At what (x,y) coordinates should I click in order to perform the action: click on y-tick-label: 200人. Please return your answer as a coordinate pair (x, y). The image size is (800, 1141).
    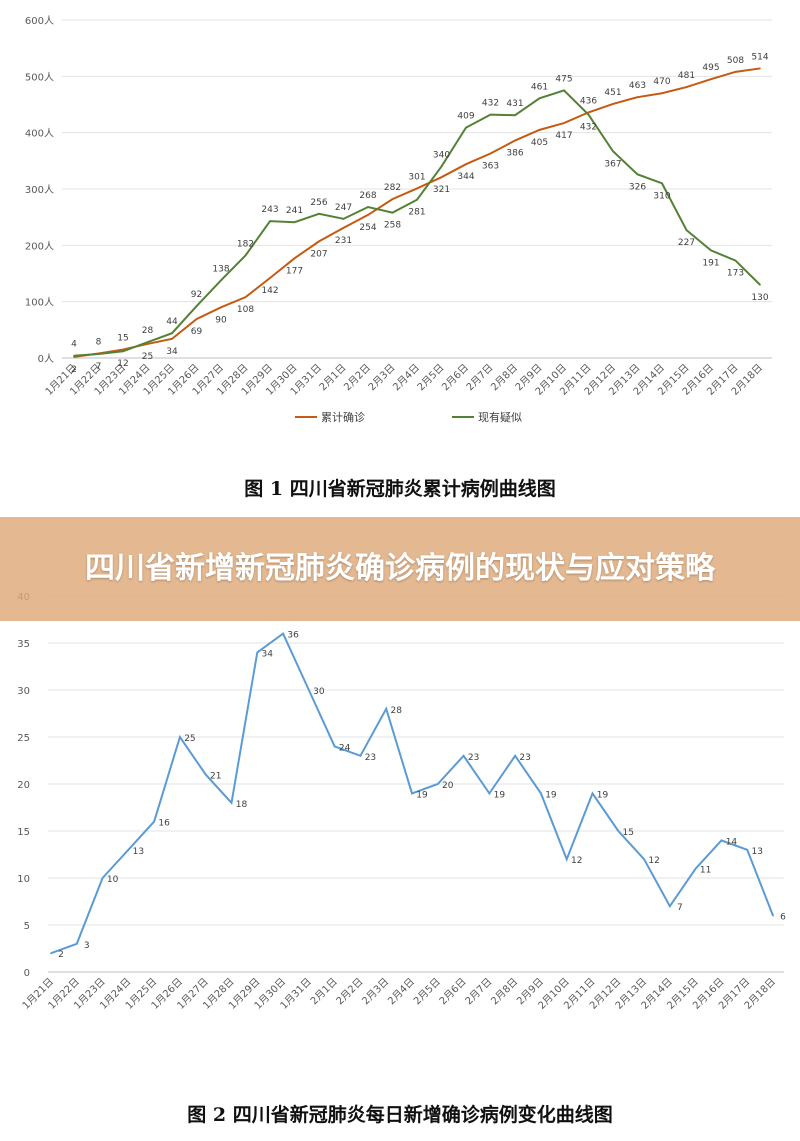
    Looking at the image, I should click on (39, 246).